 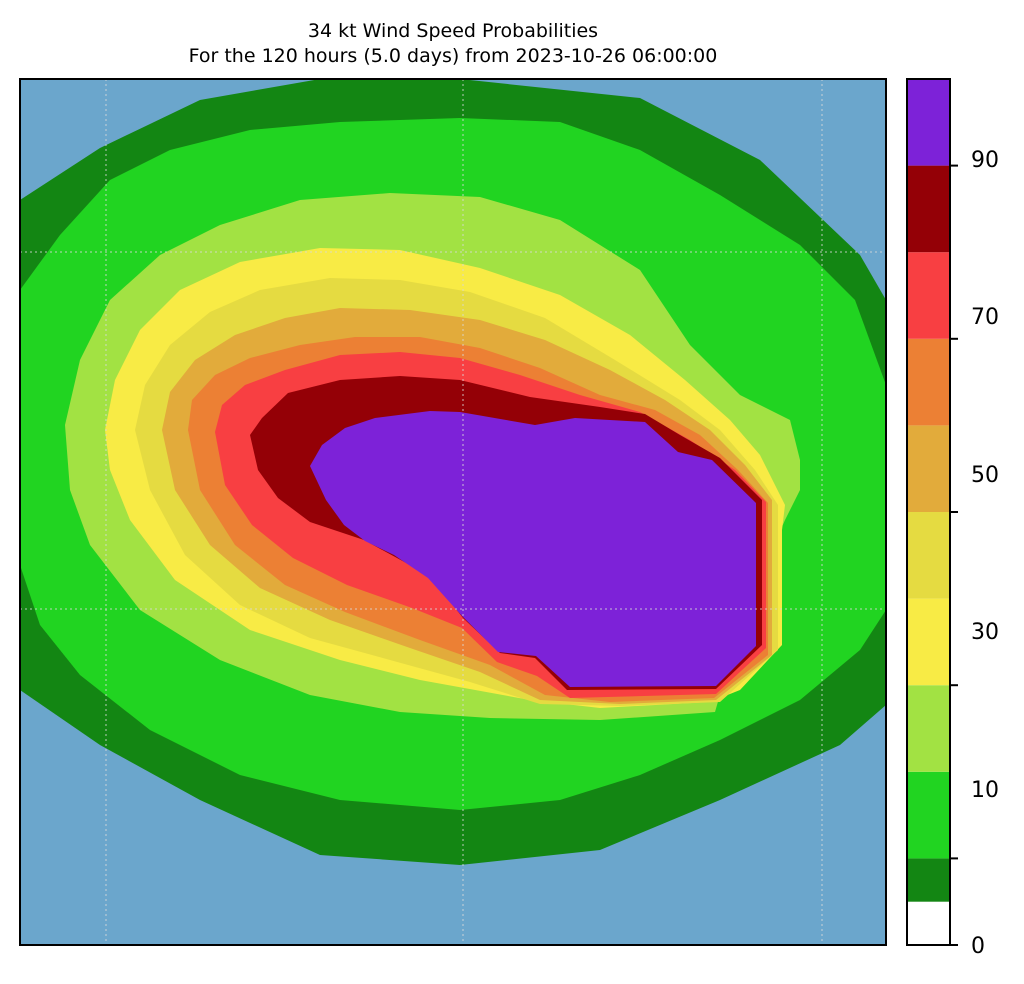 What do you see at coordinates (985, 632) in the screenshot?
I see `colorbar-tick-label: 30` at bounding box center [985, 632].